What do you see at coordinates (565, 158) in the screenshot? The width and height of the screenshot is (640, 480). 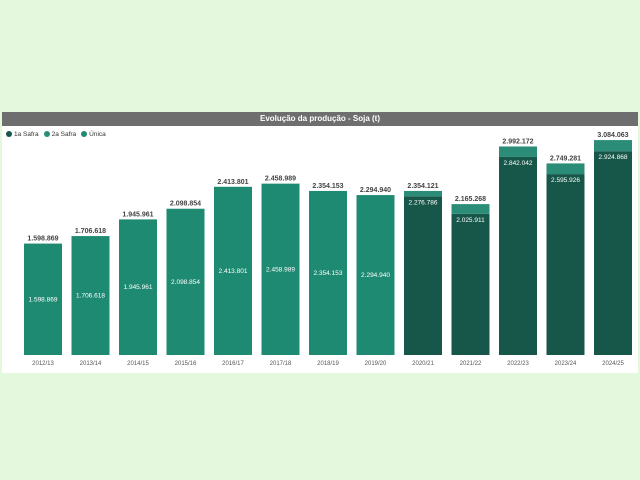 I see `bar-total-label: 2.749.281` at bounding box center [565, 158].